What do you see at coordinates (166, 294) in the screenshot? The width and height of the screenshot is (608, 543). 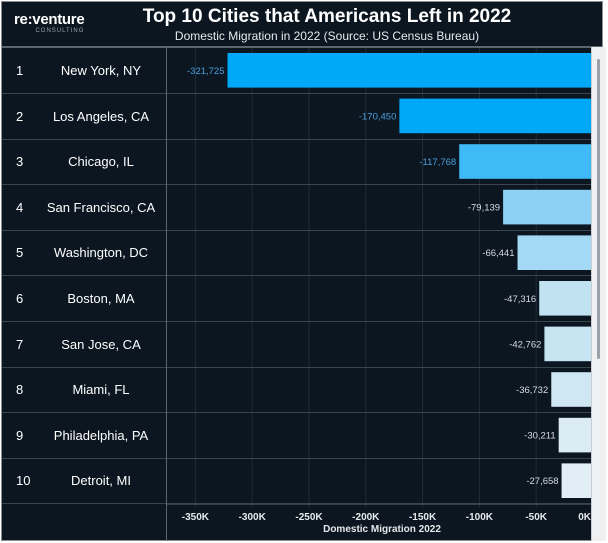 I see `column-divider` at bounding box center [166, 294].